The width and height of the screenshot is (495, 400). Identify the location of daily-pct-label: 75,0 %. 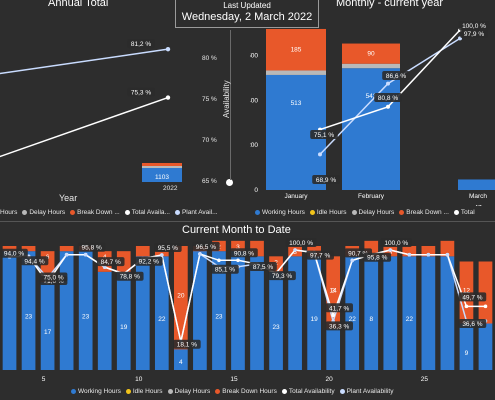
(53, 277).